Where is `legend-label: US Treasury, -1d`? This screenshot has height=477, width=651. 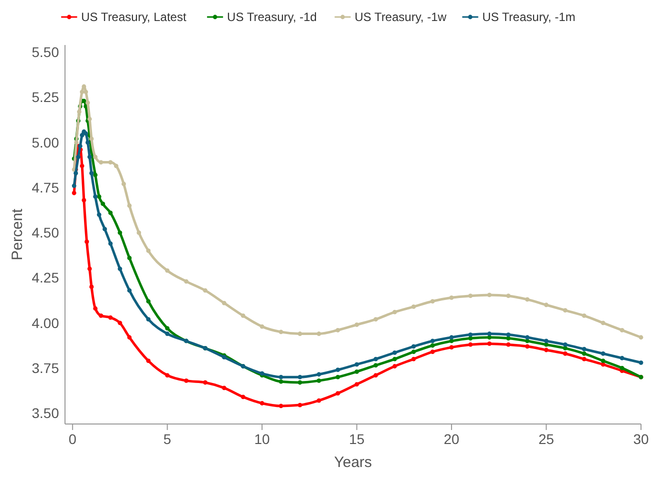 legend-label: US Treasury, -1d is located at coordinates (272, 17).